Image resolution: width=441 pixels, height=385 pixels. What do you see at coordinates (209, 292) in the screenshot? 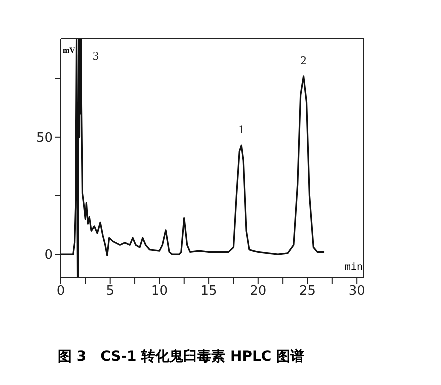
I see `x-tick-label: 15` at bounding box center [209, 292].